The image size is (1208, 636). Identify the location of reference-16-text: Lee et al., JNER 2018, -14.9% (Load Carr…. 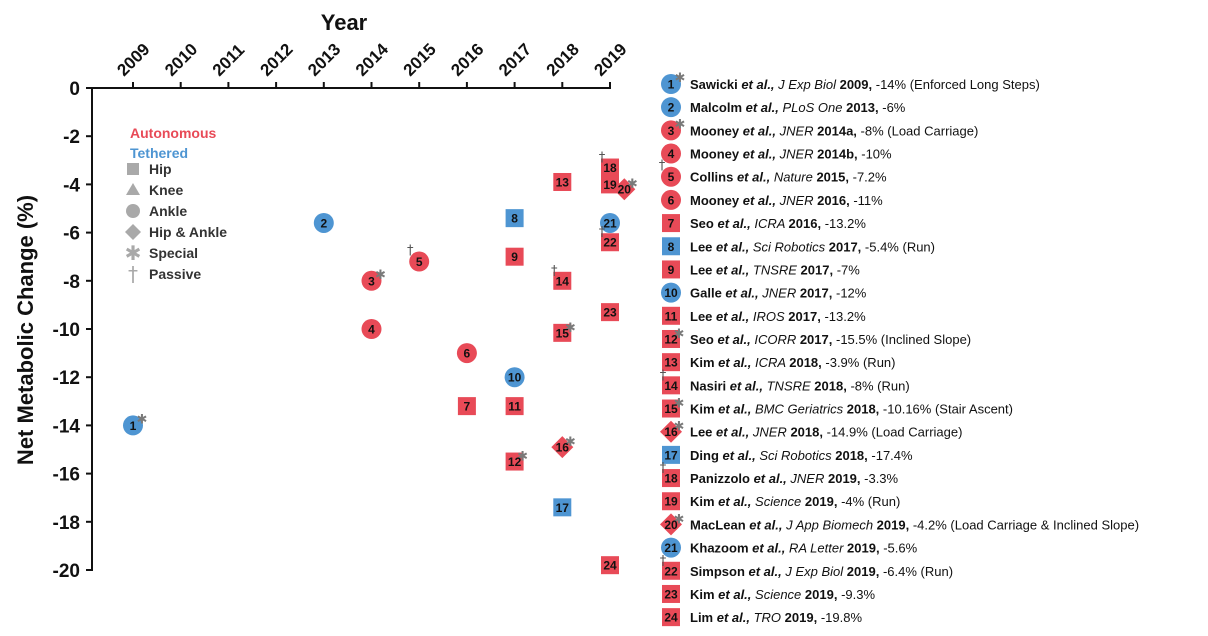
(826, 432).